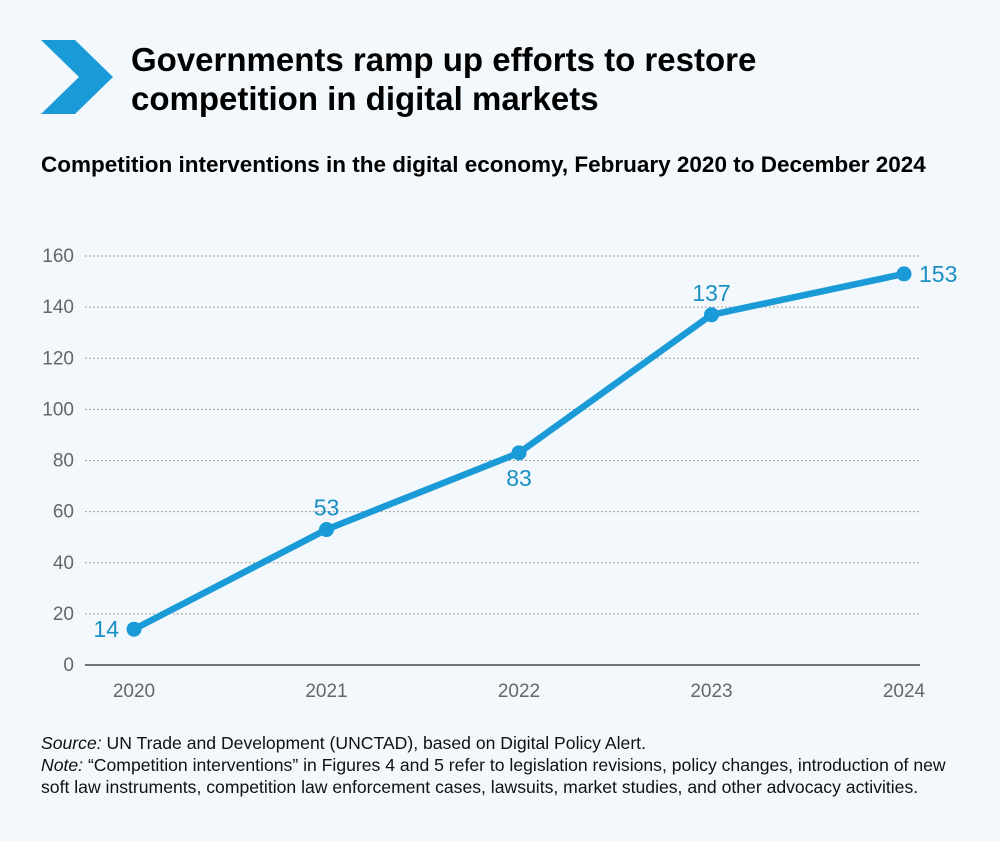  What do you see at coordinates (106, 629) in the screenshot?
I see `data-label: 14` at bounding box center [106, 629].